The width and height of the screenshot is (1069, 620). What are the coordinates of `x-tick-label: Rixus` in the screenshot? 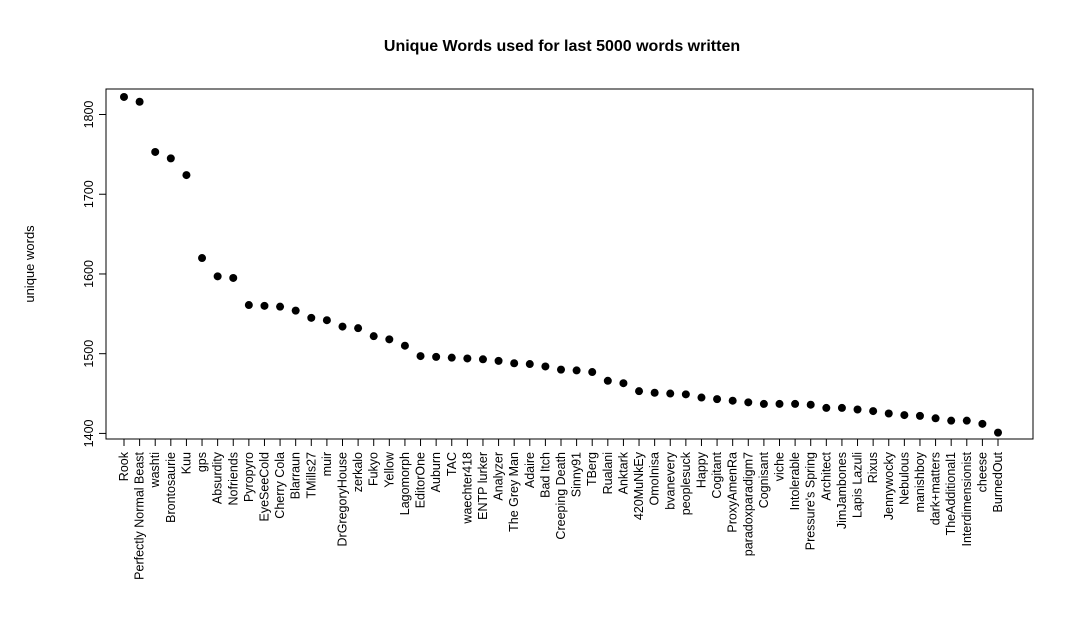 It's located at (873, 467).